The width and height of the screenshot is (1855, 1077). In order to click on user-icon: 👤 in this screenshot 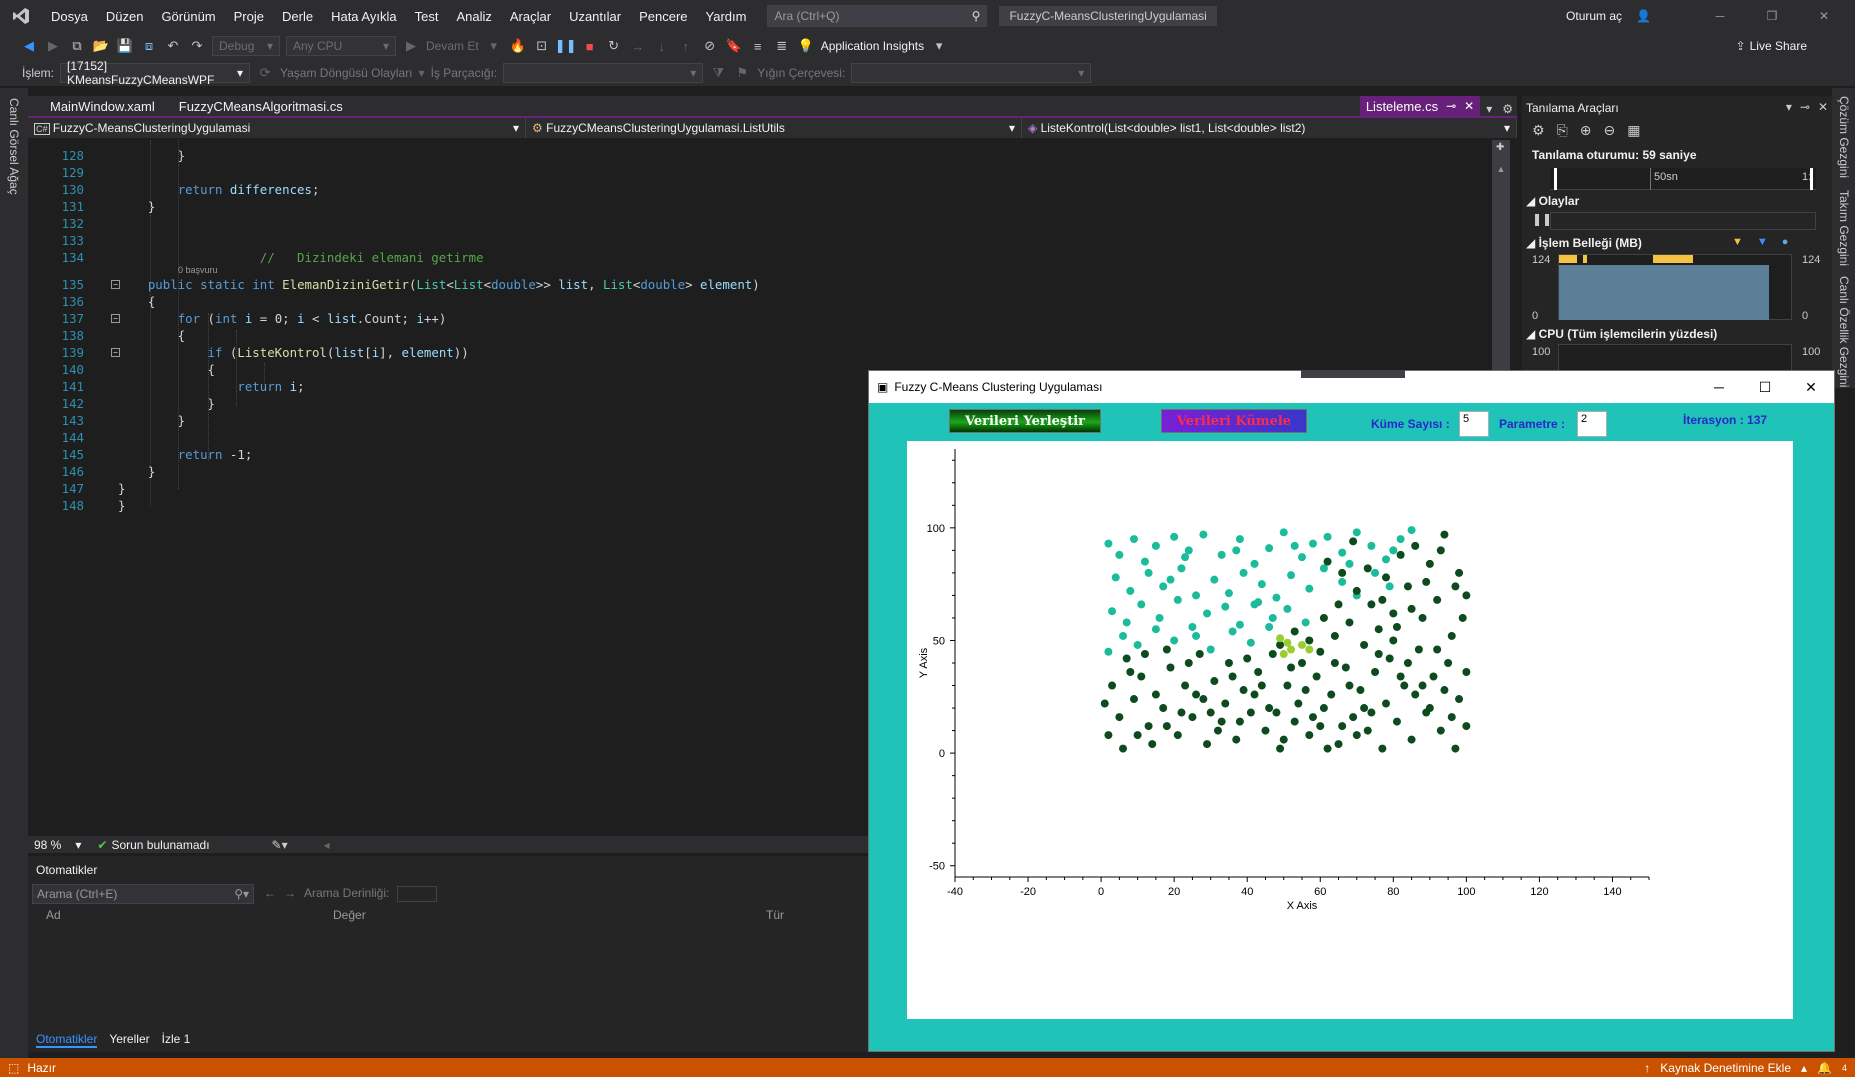, I will do `click(1643, 16)`.